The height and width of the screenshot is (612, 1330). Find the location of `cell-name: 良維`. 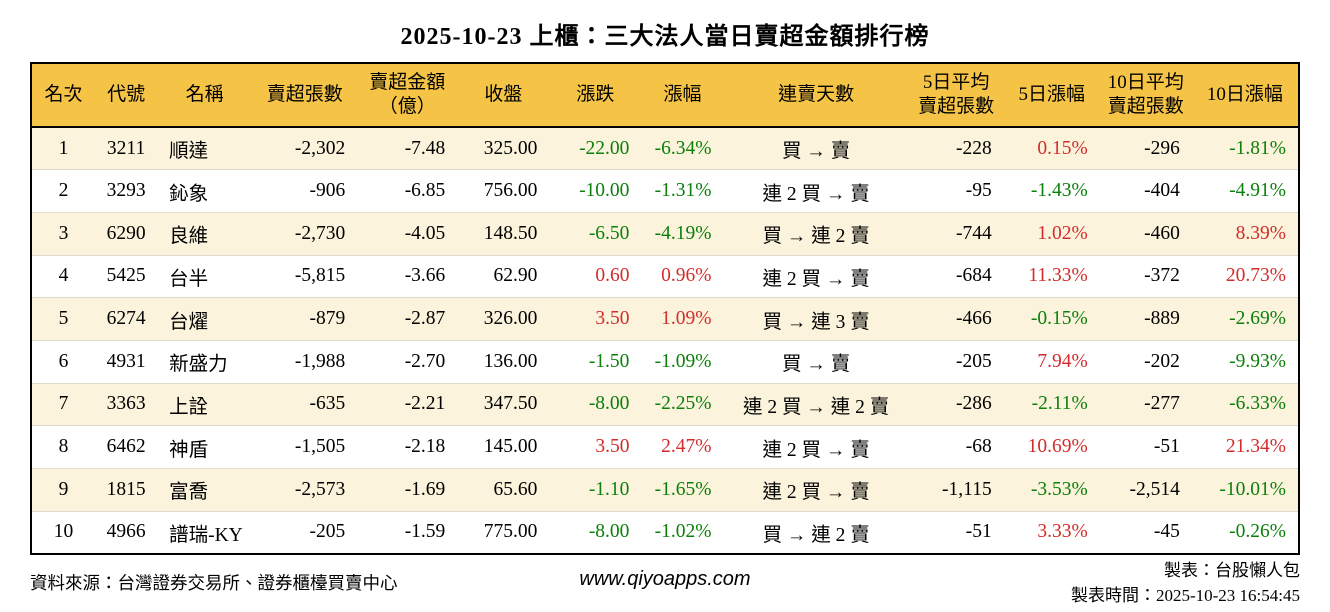

cell-name: 良維 is located at coordinates (205, 233).